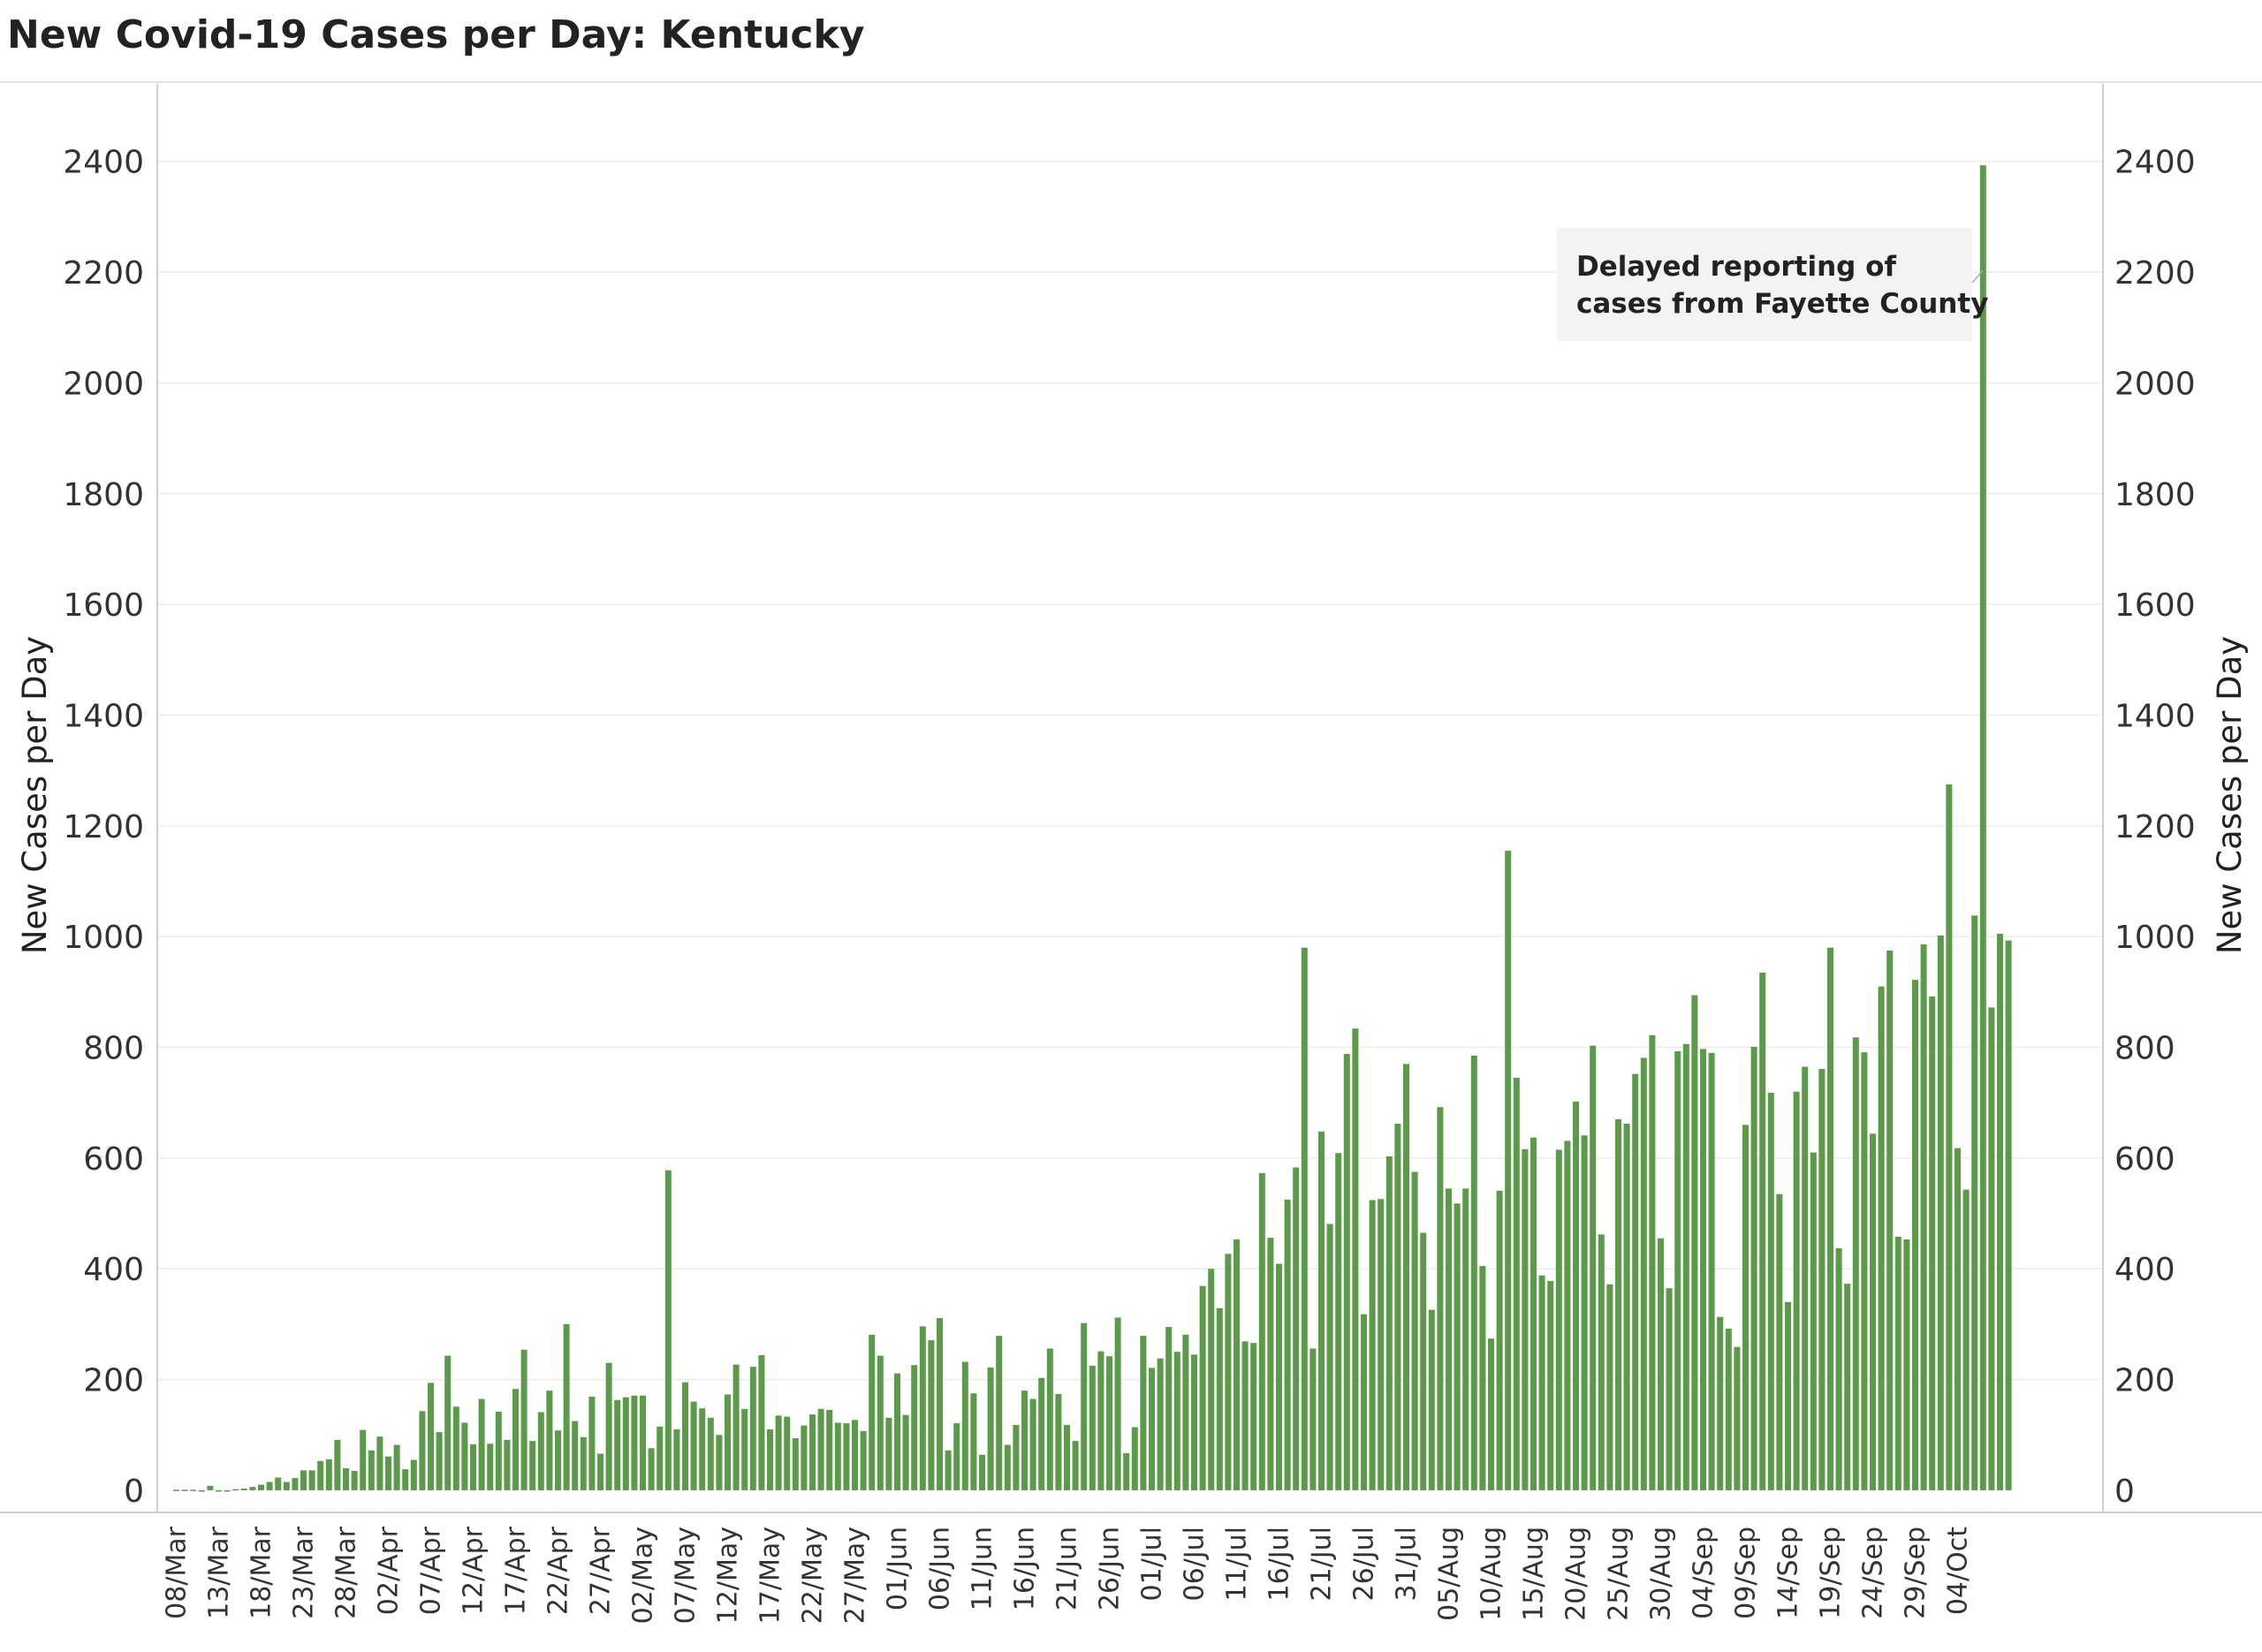 Image resolution: width=2262 pixels, height=1652 pixels. I want to click on y-tick-right: 600, so click(2144, 1159).